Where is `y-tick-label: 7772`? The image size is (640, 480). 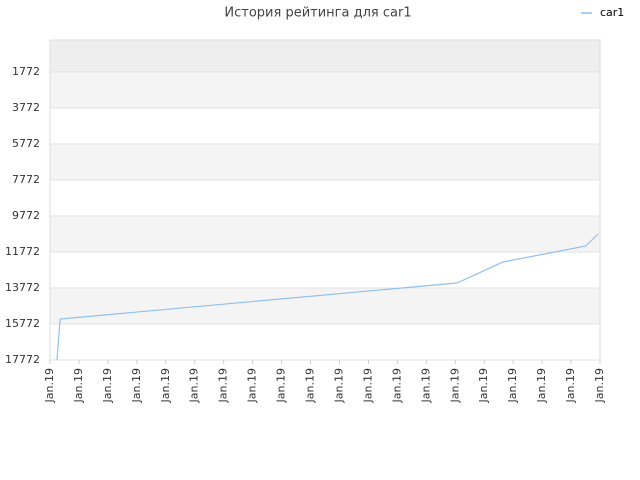 y-tick-label: 7772 is located at coordinates (26, 179).